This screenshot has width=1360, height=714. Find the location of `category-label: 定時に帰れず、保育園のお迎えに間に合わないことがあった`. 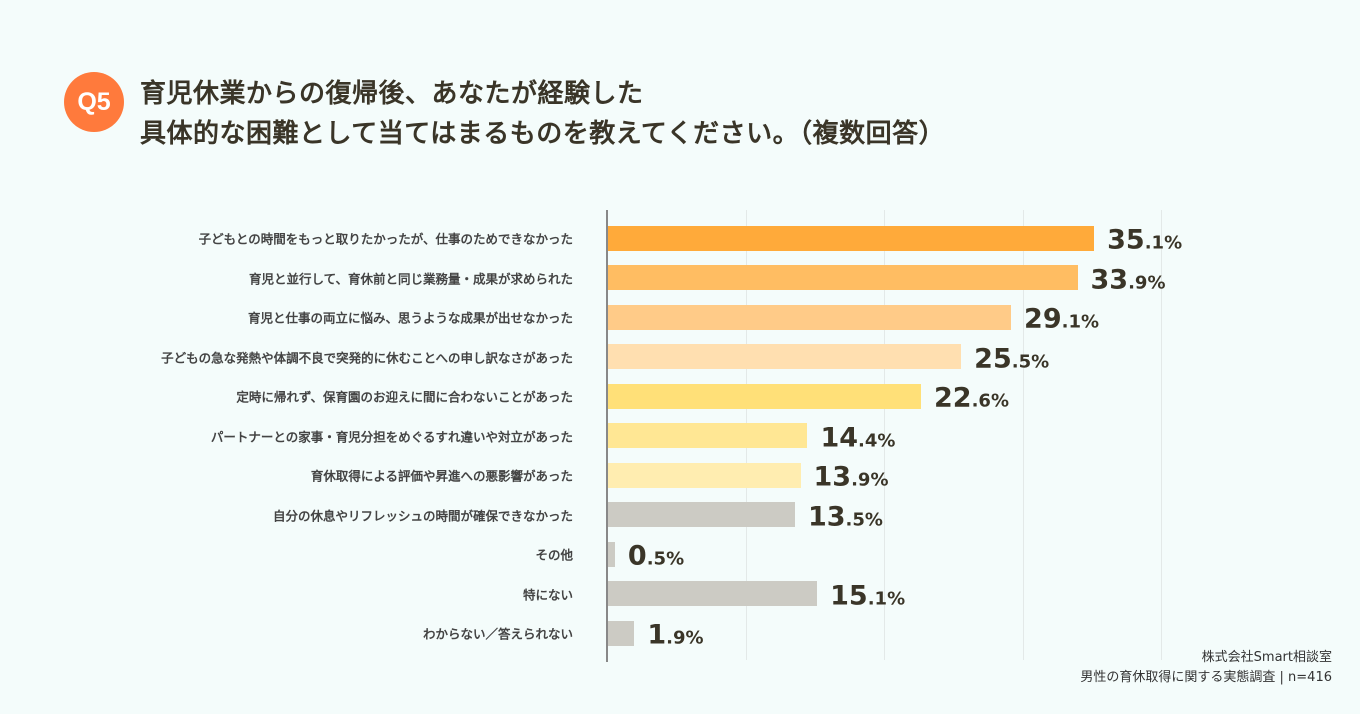

category-label: 定時に帰れず、保育園のお迎えに間に合わないことがあった is located at coordinates (404, 397).